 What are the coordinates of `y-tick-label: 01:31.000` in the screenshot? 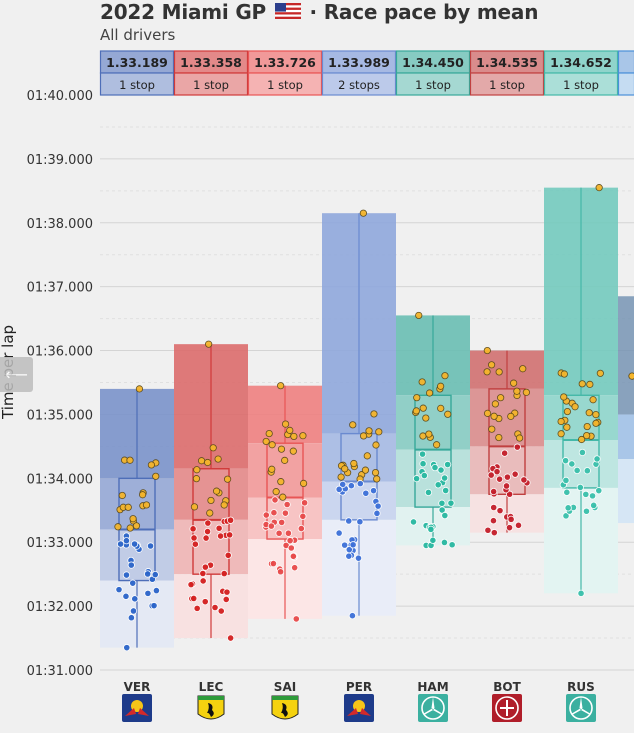 It's located at (60, 671).